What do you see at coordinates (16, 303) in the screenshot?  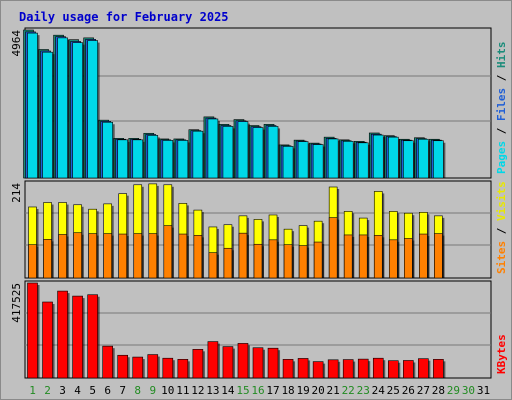 I see `ymax-label-kbytes: 417525` at bounding box center [16, 303].